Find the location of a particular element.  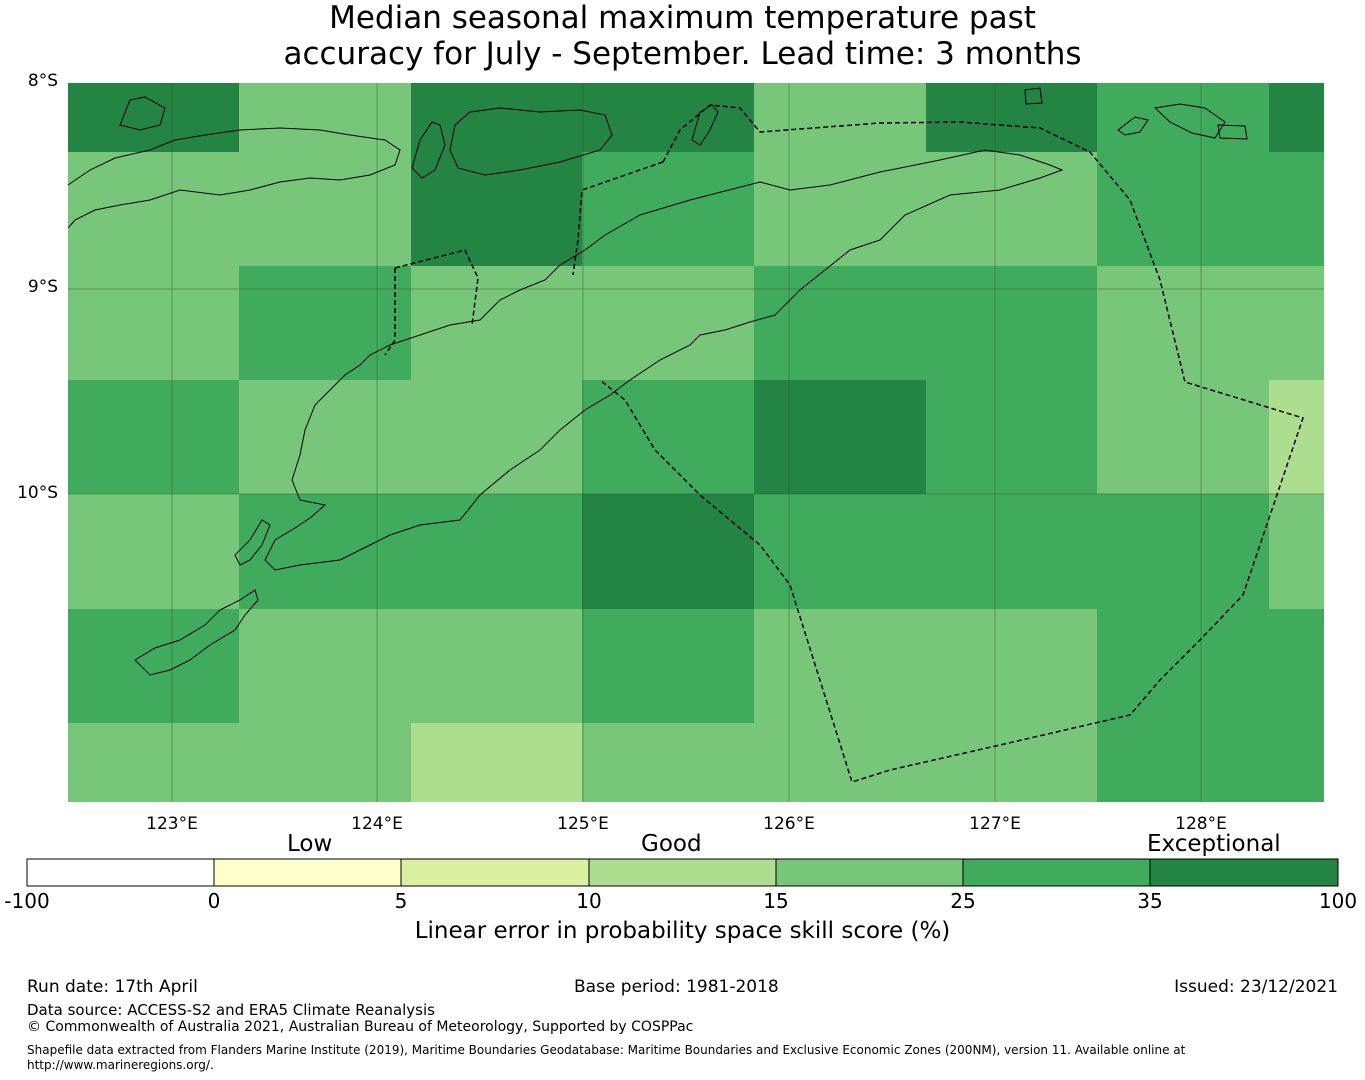

lat-label-8s: 8°S is located at coordinates (42, 81).